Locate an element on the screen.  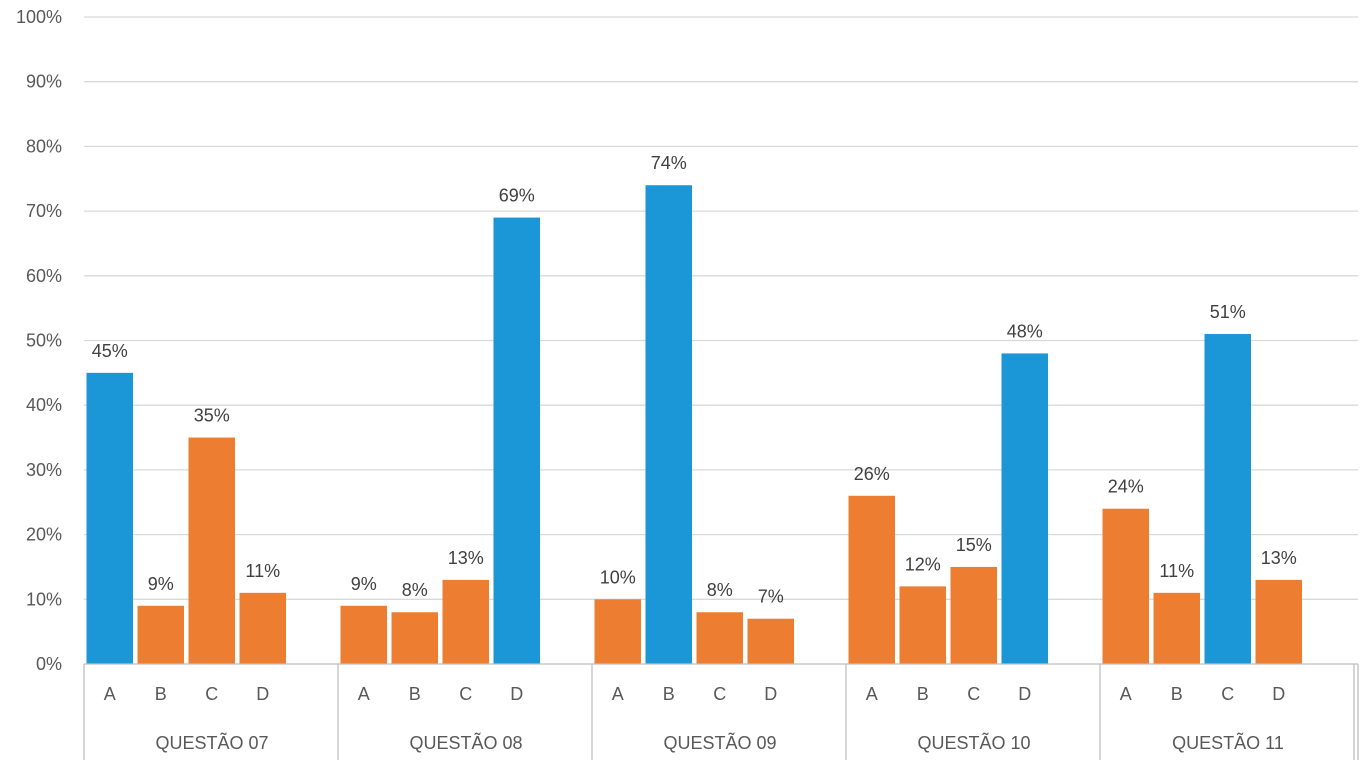
data-label: 35% is located at coordinates (212, 416).